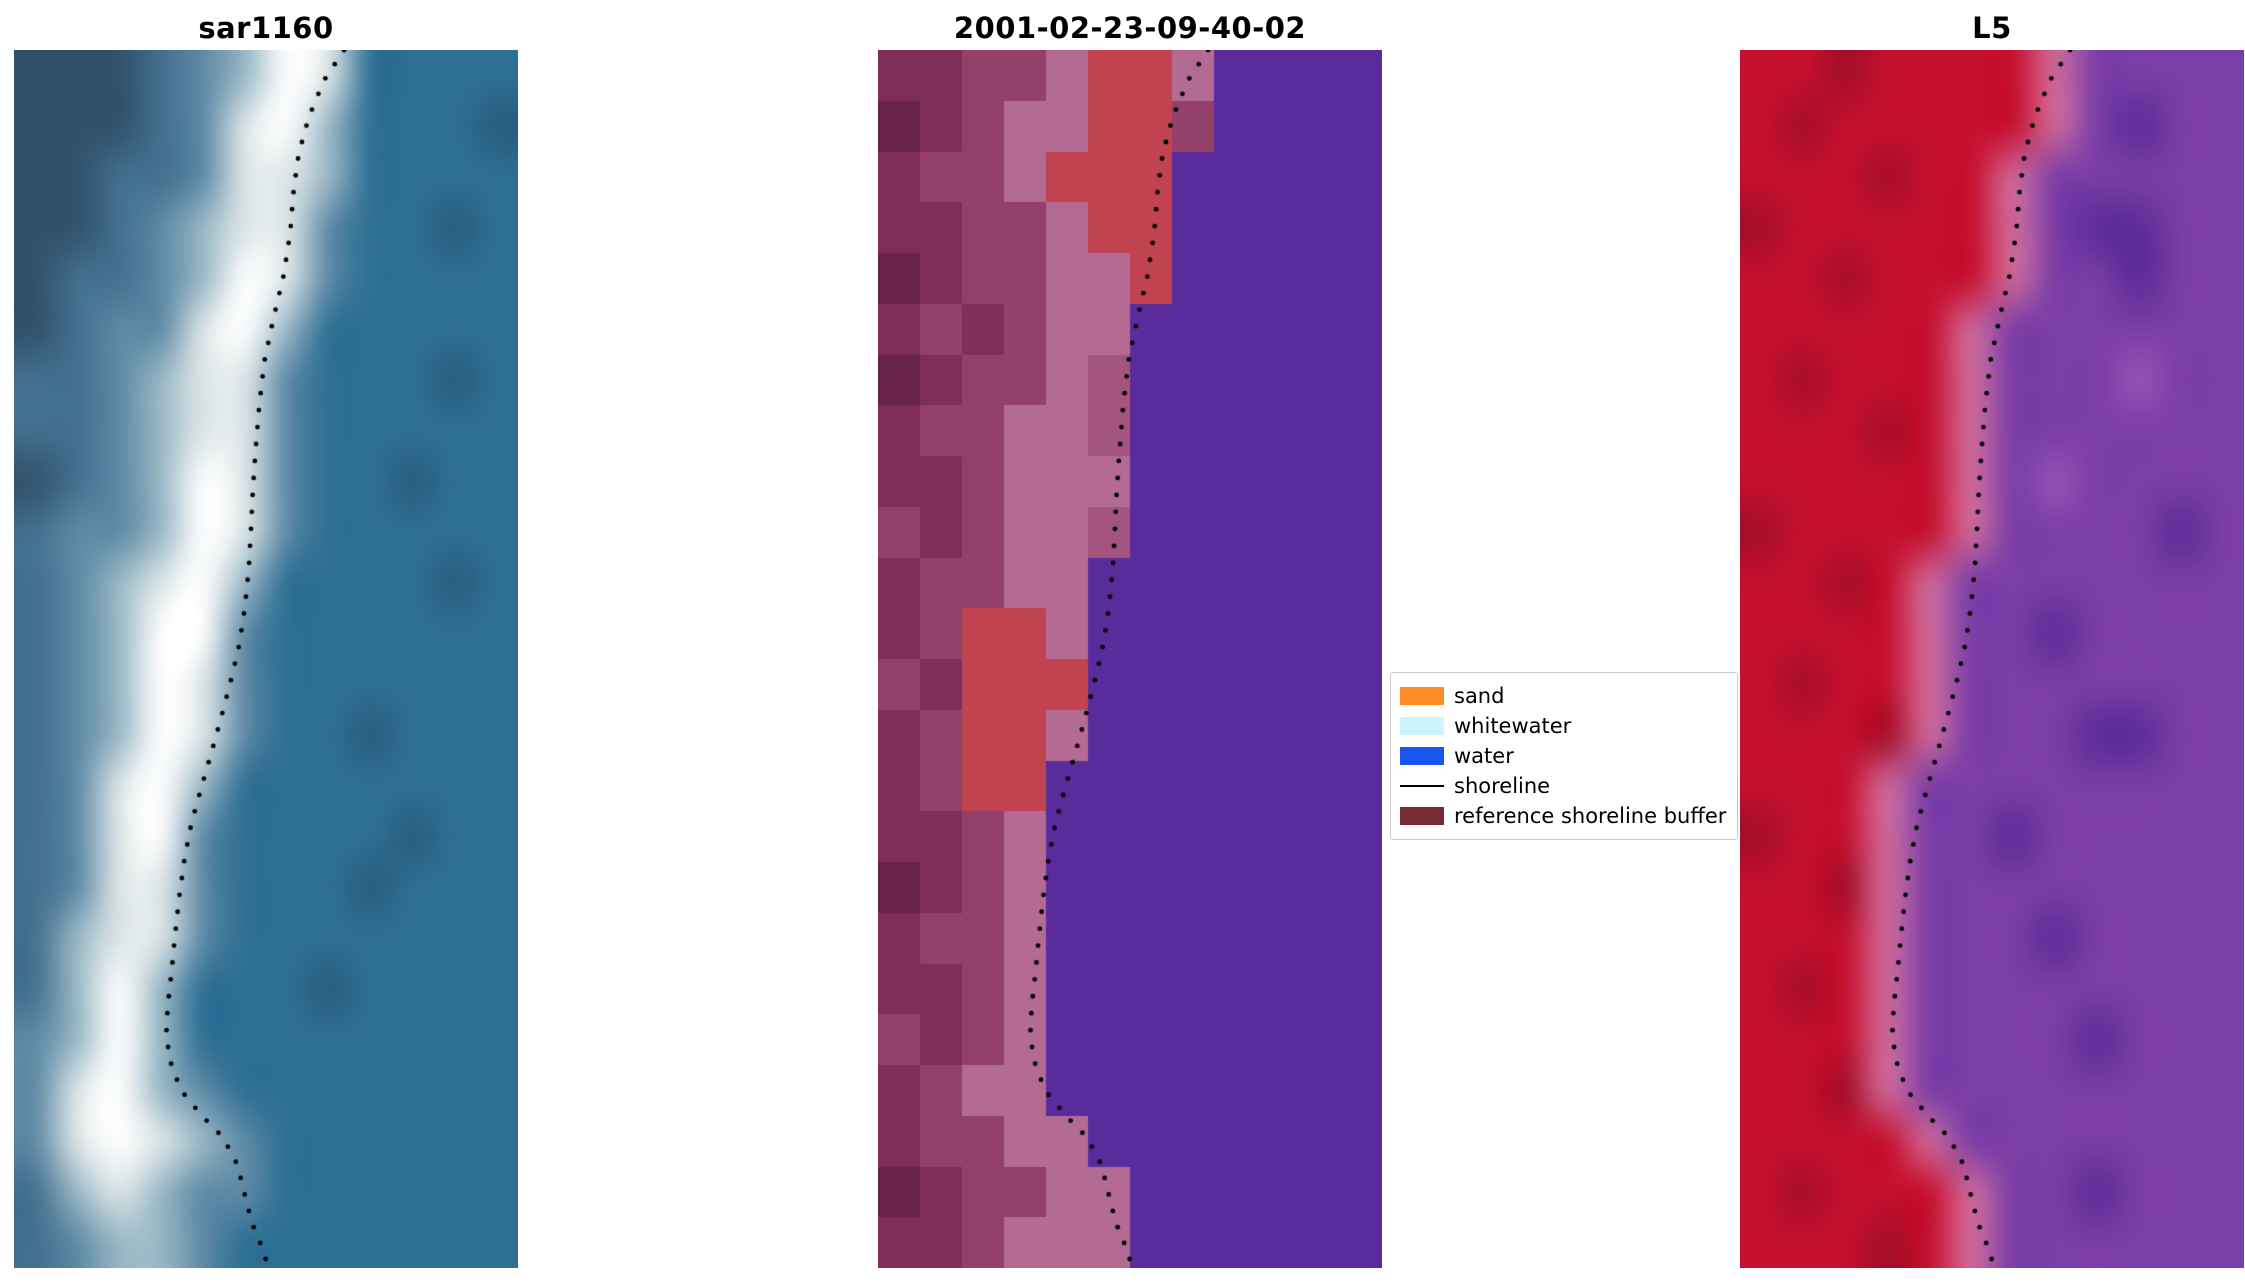 The height and width of the screenshot is (1283, 2245). What do you see at coordinates (1564, 696) in the screenshot?
I see `legend-item-sand: sand` at bounding box center [1564, 696].